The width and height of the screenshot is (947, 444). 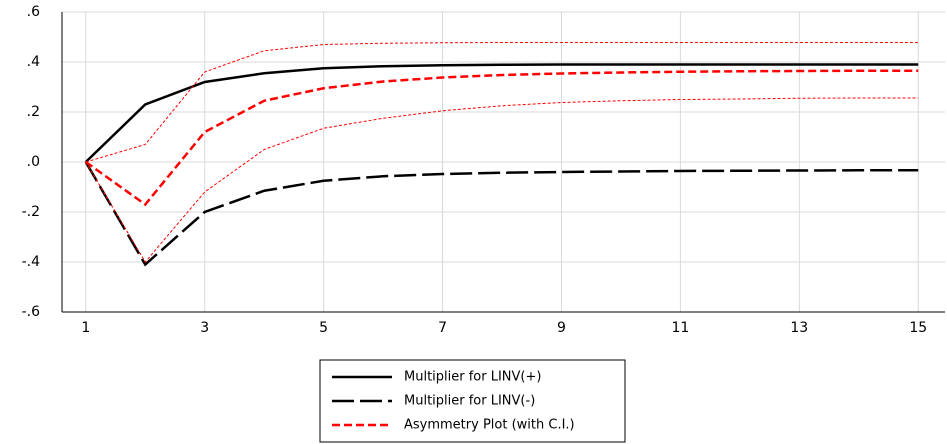 What do you see at coordinates (33, 112) in the screenshot?
I see `y-tick-label: .2` at bounding box center [33, 112].